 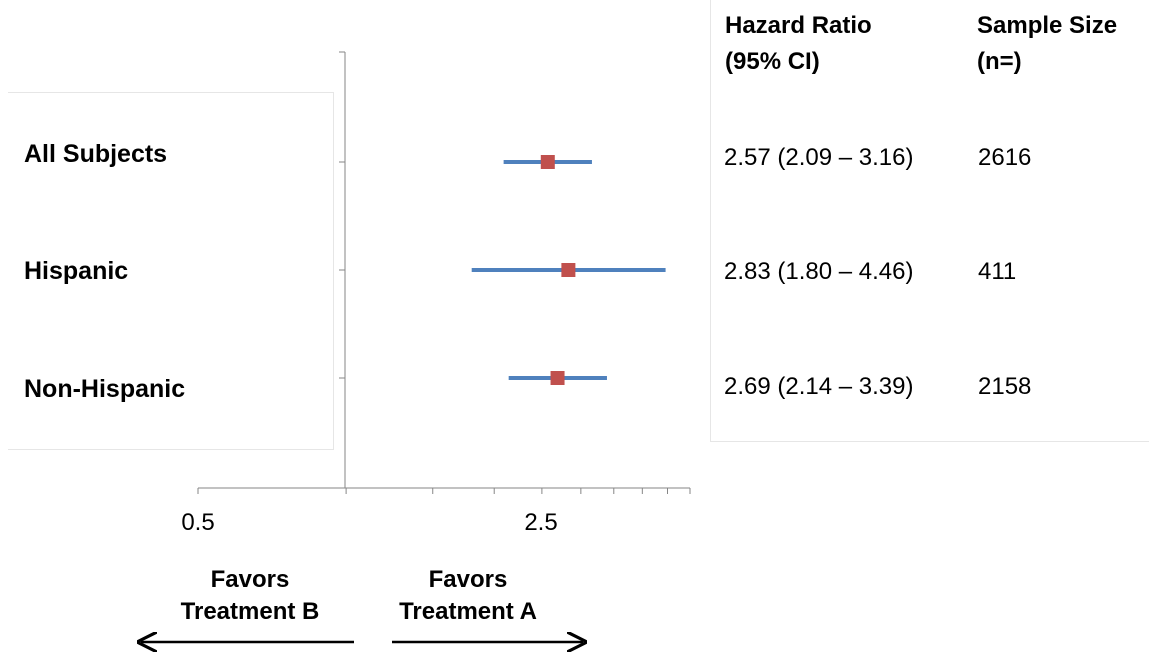 What do you see at coordinates (1005, 386) in the screenshot?
I see `n-cell-non-hispanic: 2158` at bounding box center [1005, 386].